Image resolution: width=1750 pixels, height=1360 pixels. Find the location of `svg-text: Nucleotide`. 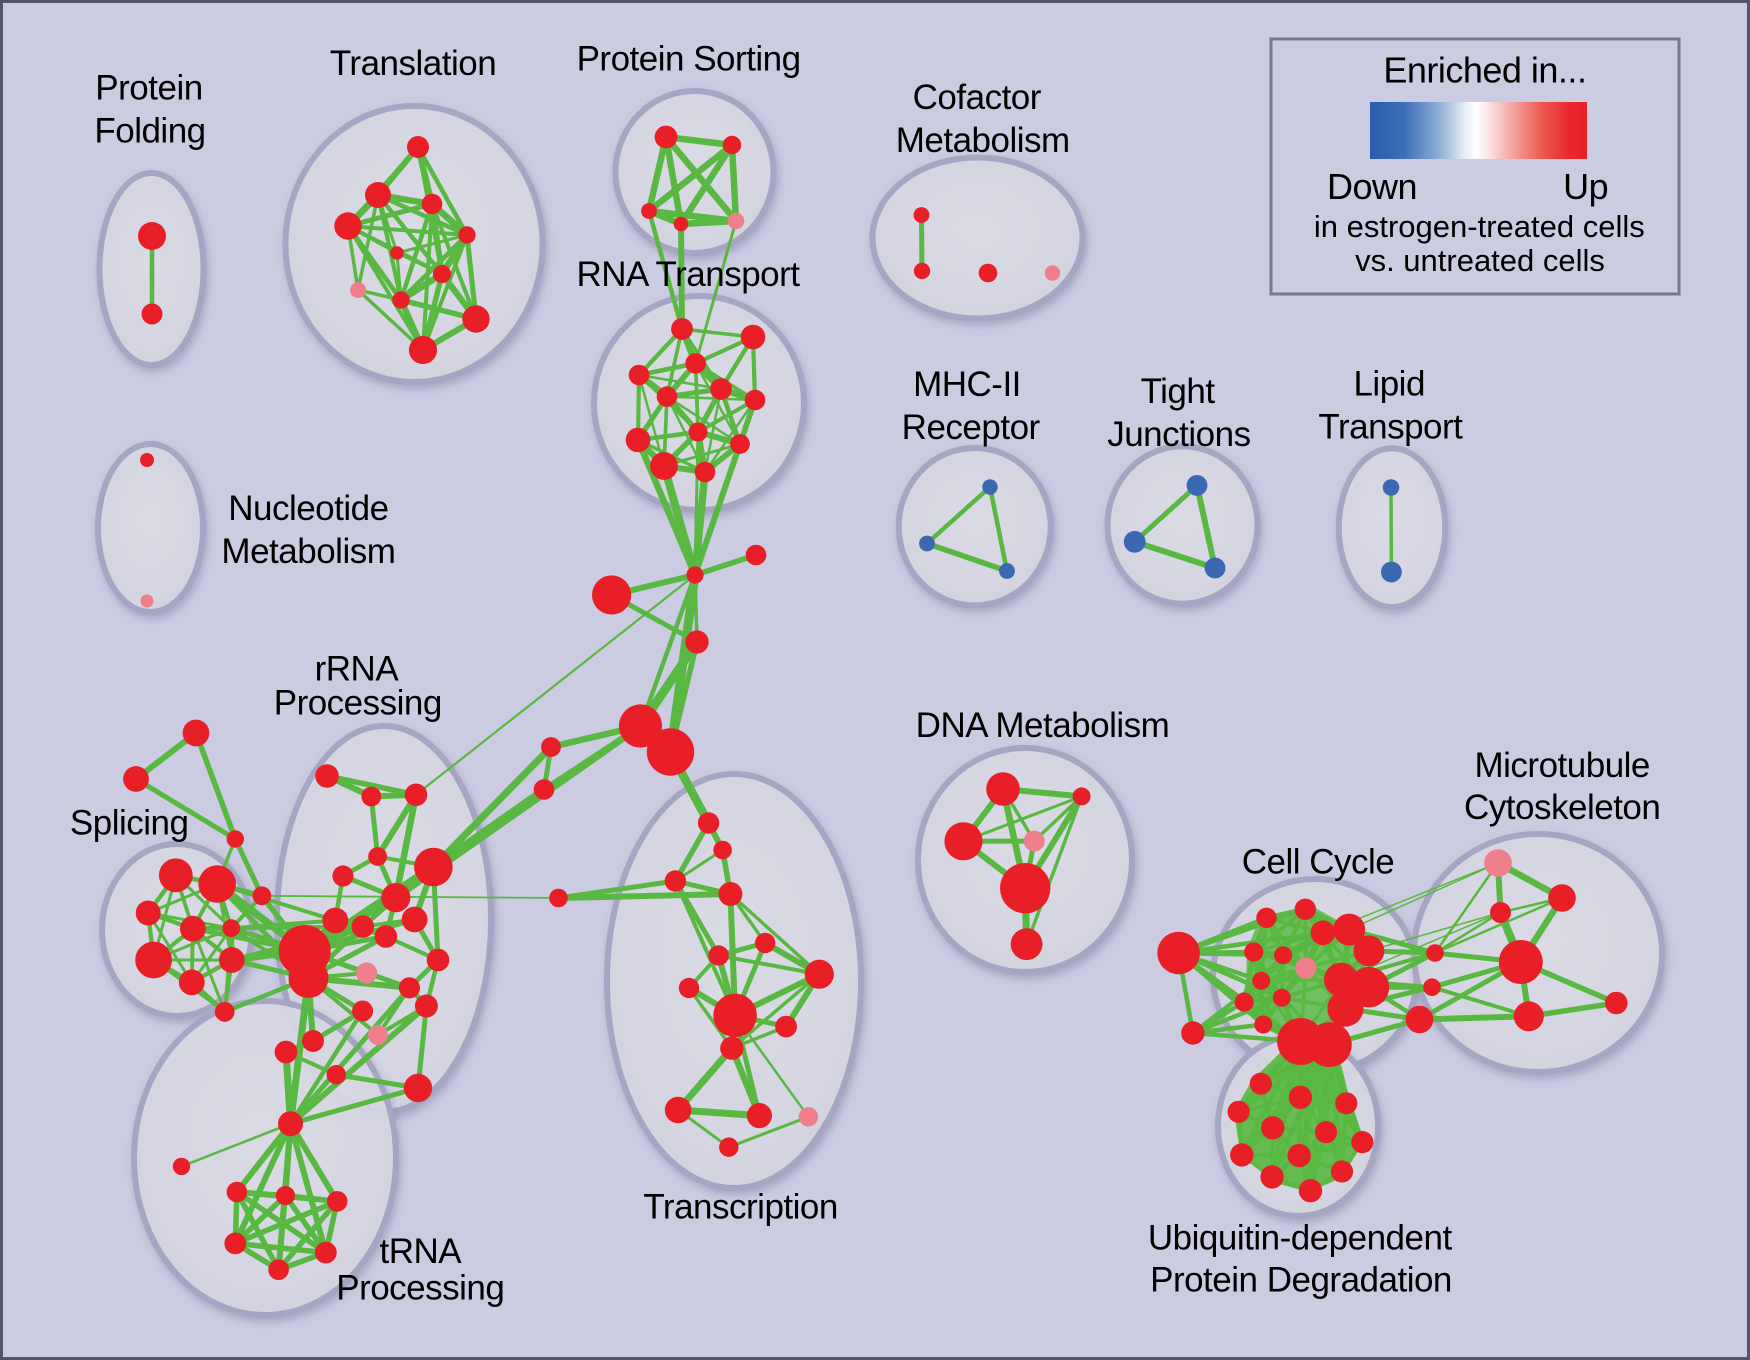

svg-text: Nucleotide is located at coordinates (308, 508).